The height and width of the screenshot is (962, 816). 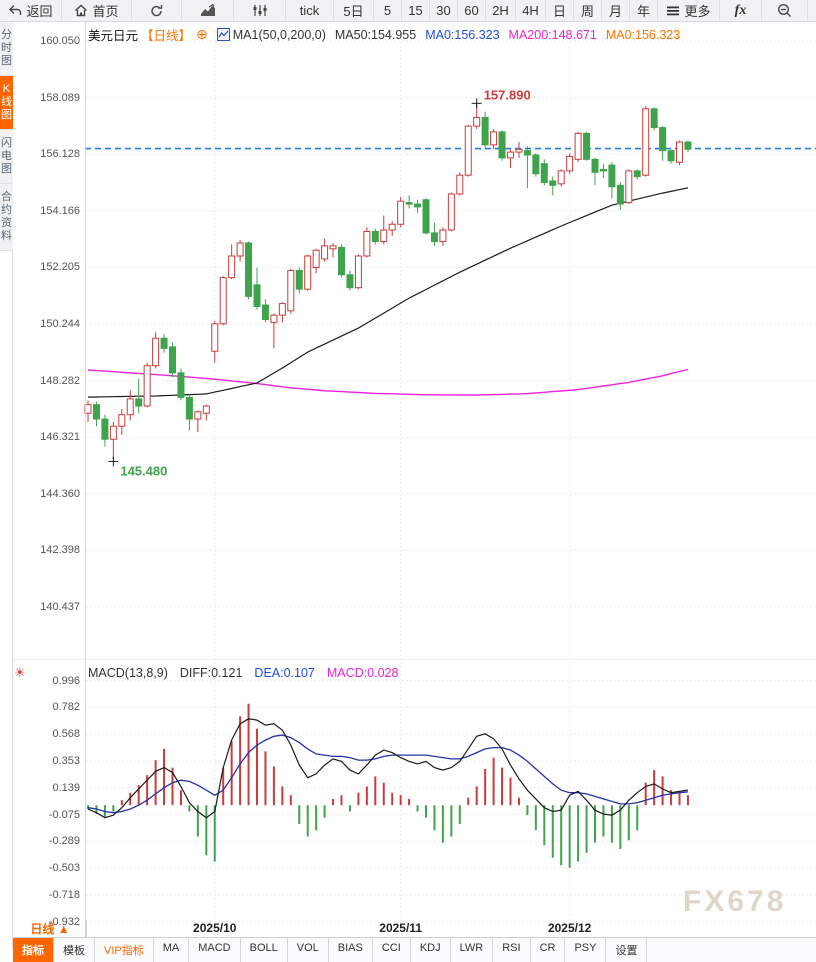 I want to click on toolbar-tick-button: tick, so click(x=310, y=10).